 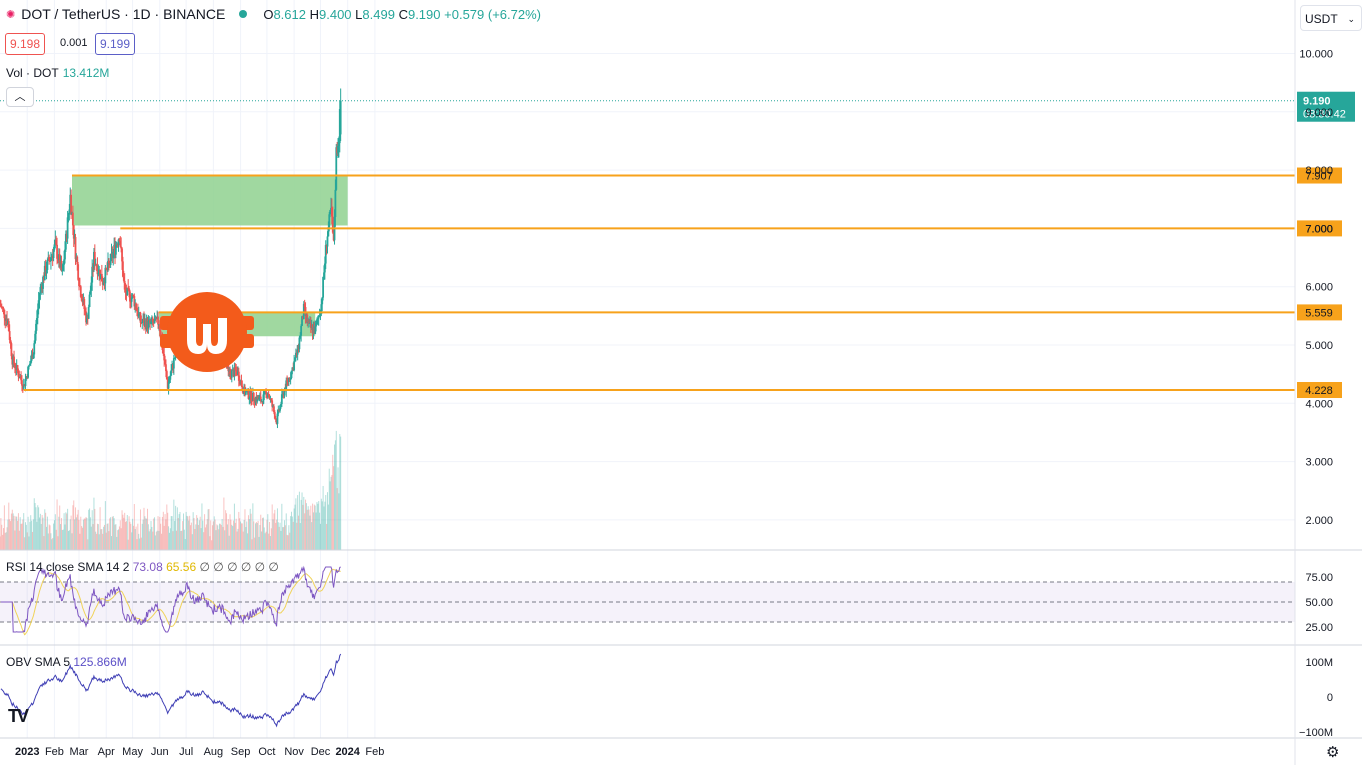 I want to click on collapse-legend-button: ︿, so click(x=20, y=97).